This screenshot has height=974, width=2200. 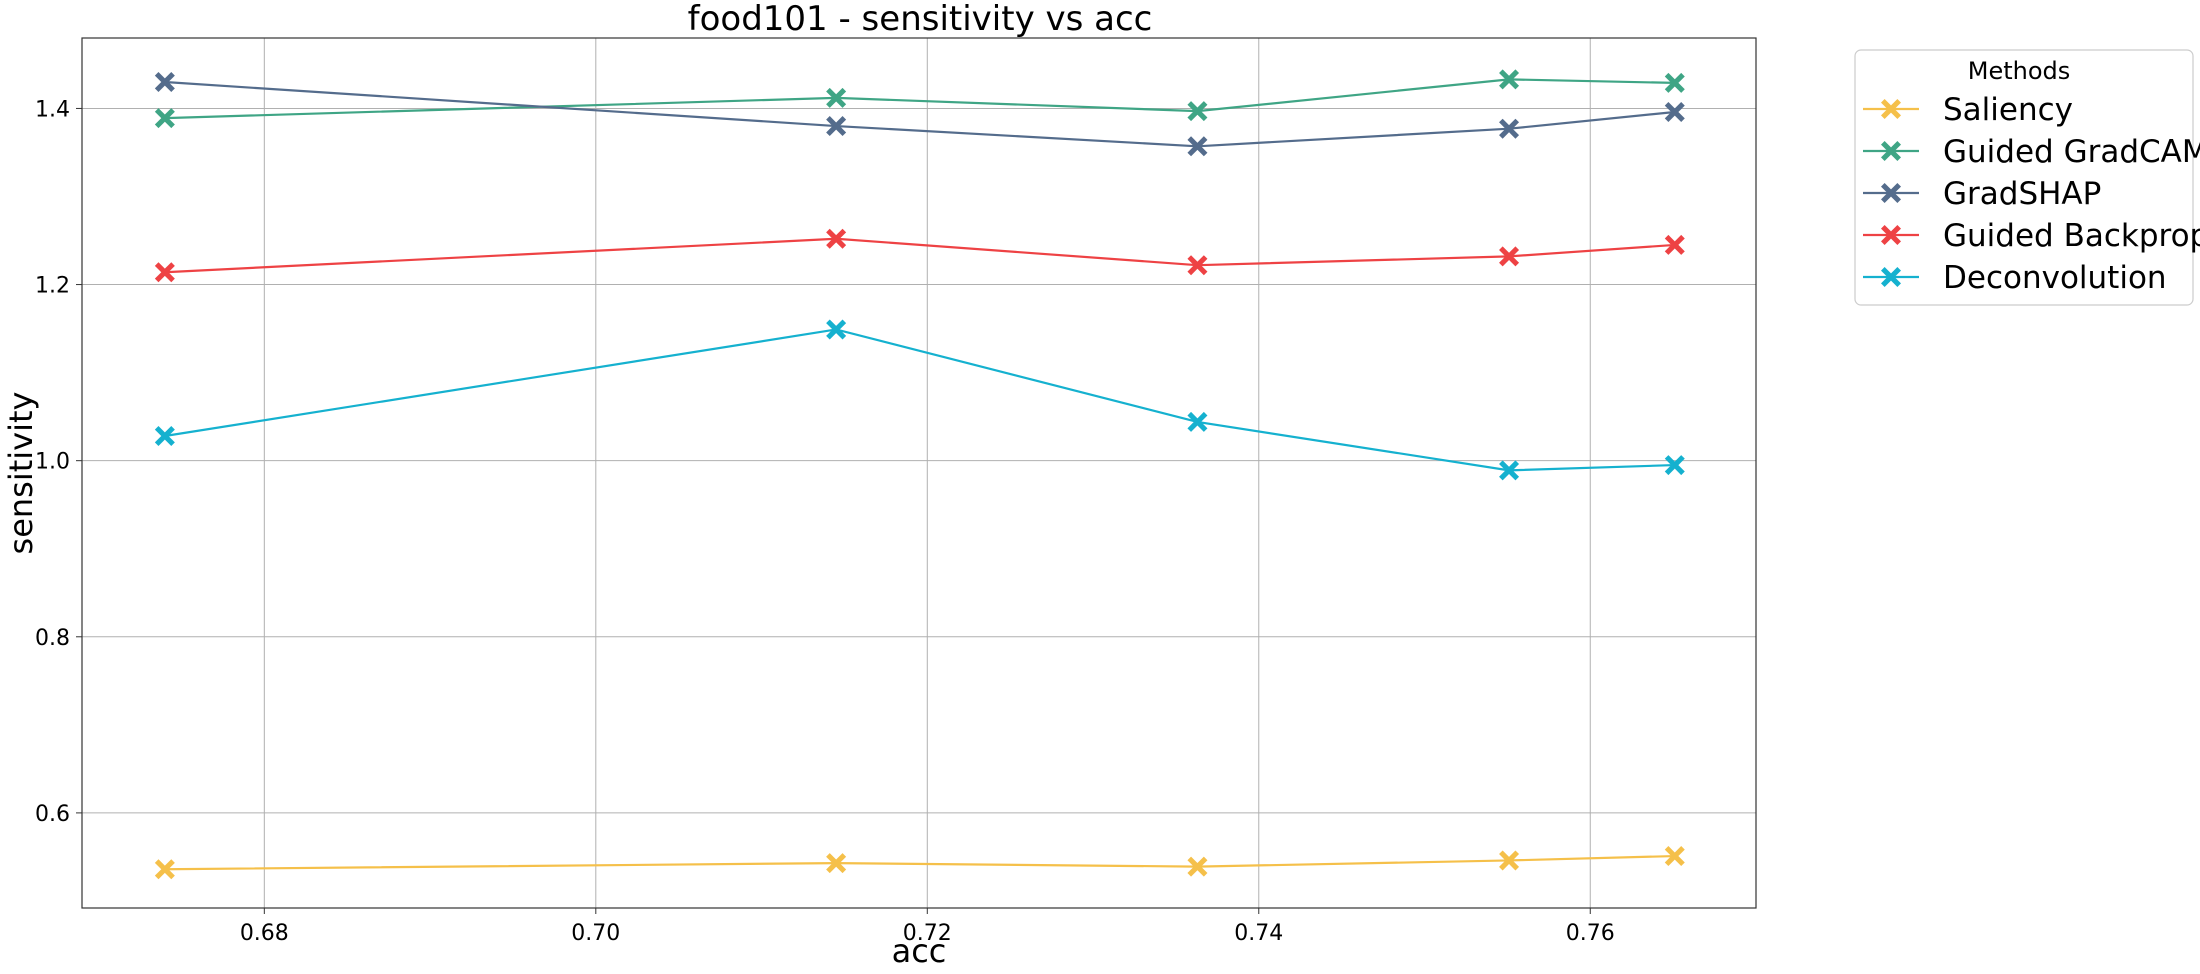 I want to click on x-tick-label: 0.68, so click(x=264, y=933).